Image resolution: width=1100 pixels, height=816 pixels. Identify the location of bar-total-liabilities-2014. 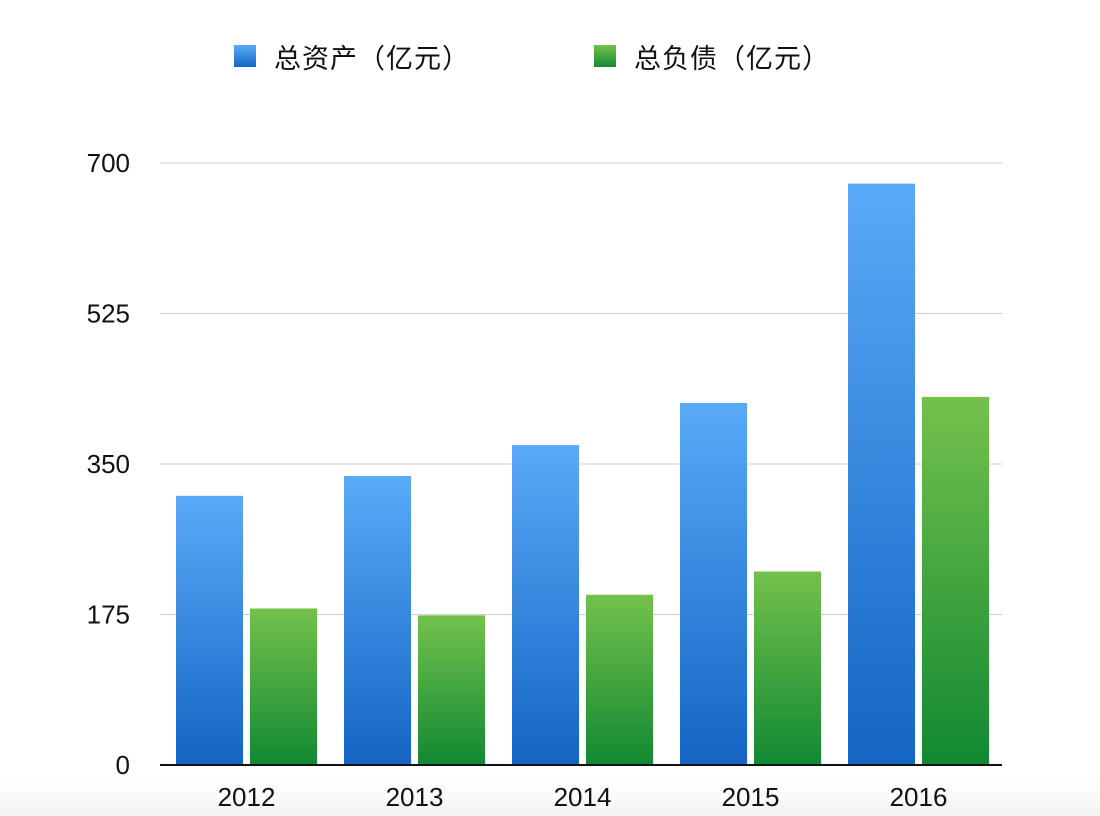
(619, 679).